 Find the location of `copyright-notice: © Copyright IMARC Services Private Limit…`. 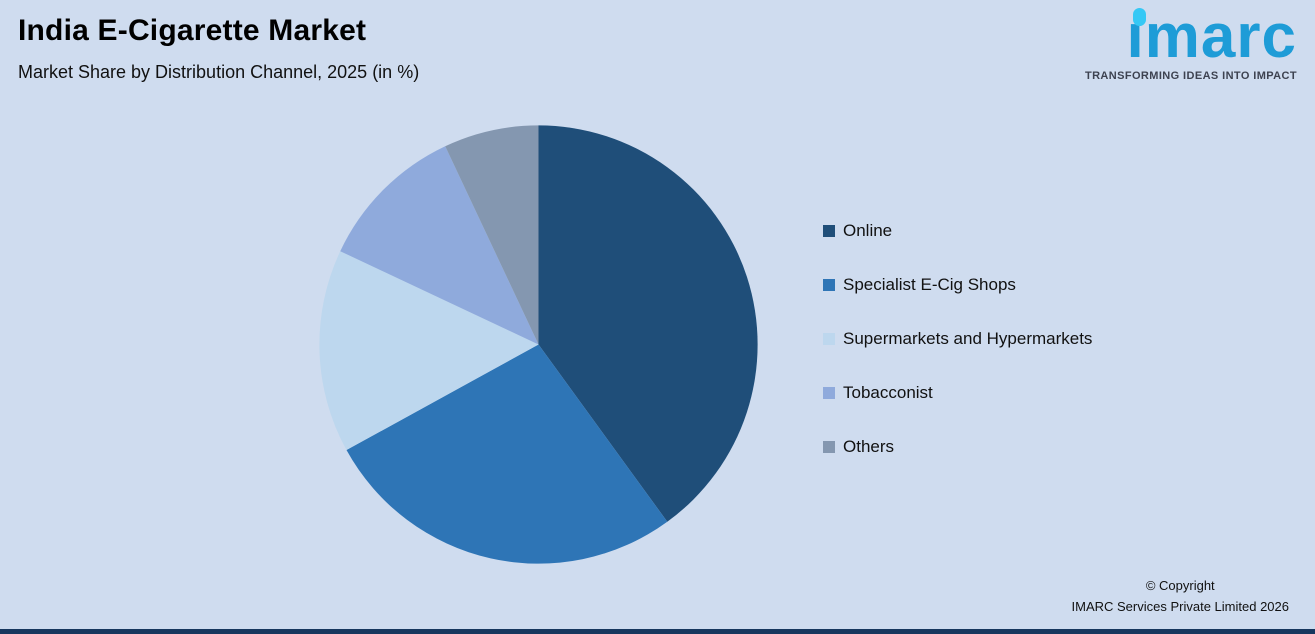

copyright-notice: © Copyright IMARC Services Private Limit… is located at coordinates (1180, 597).